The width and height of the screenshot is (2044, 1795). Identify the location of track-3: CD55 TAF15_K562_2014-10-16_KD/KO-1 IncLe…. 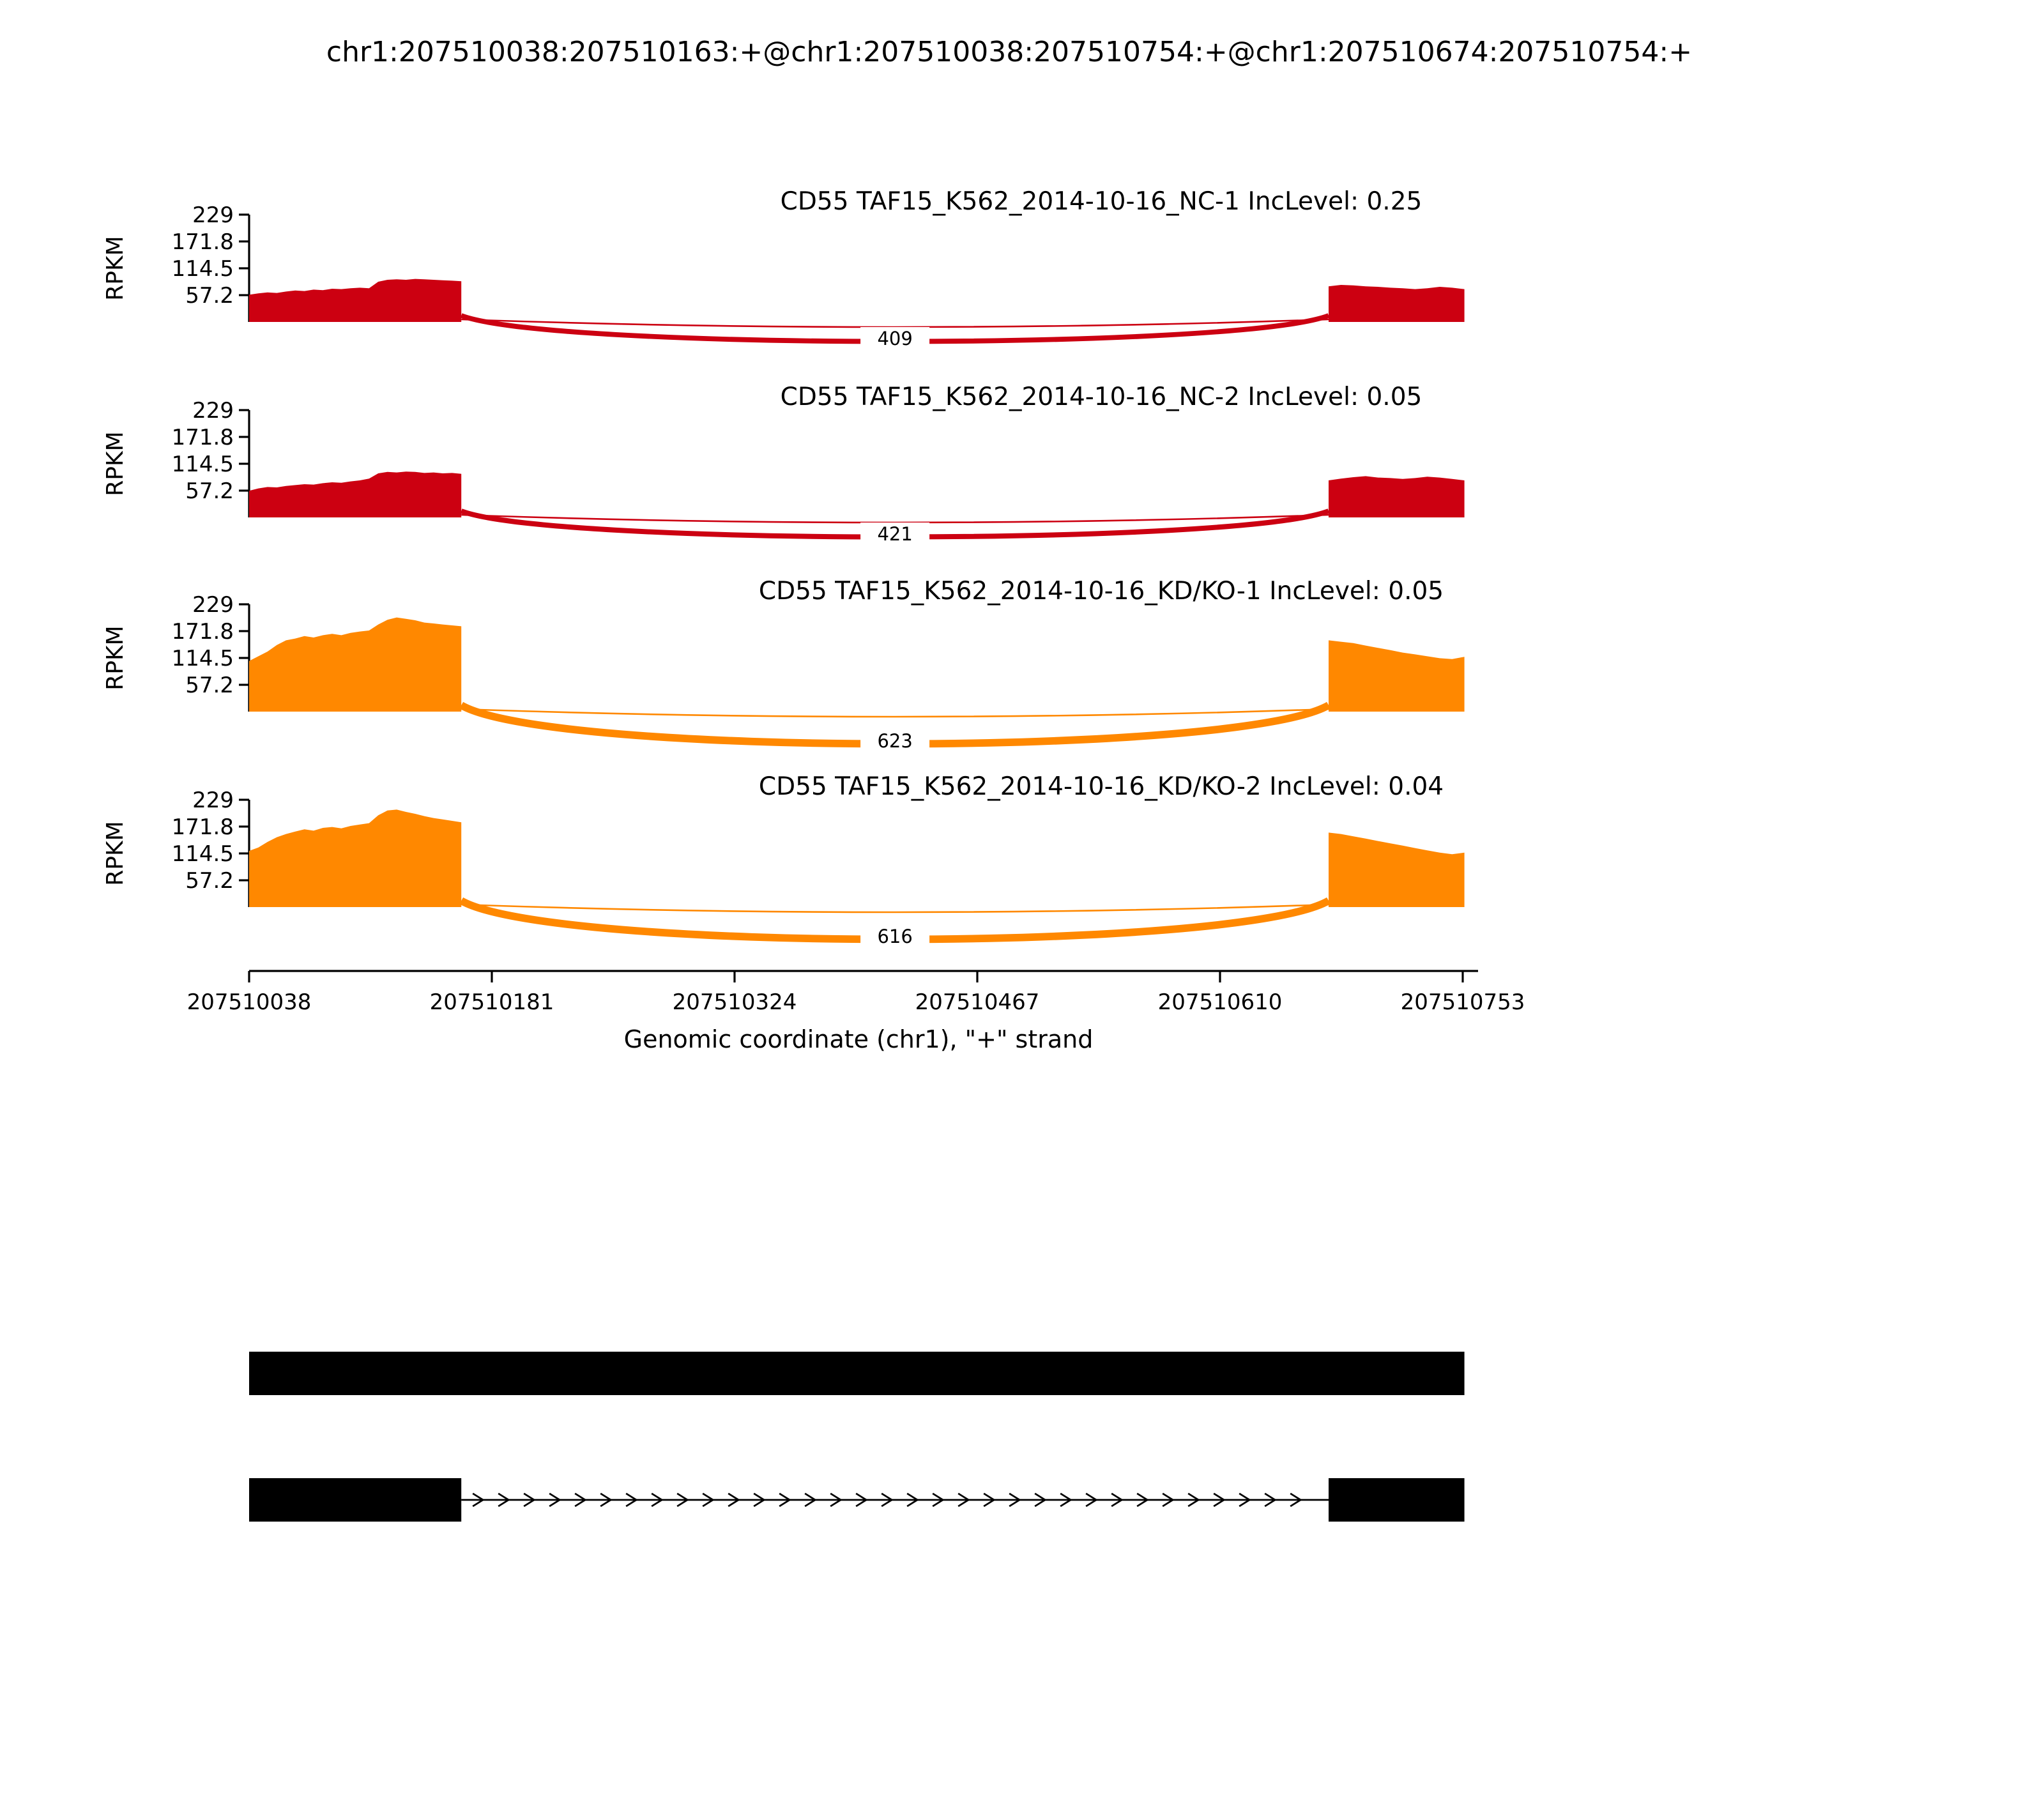
(783, 664).